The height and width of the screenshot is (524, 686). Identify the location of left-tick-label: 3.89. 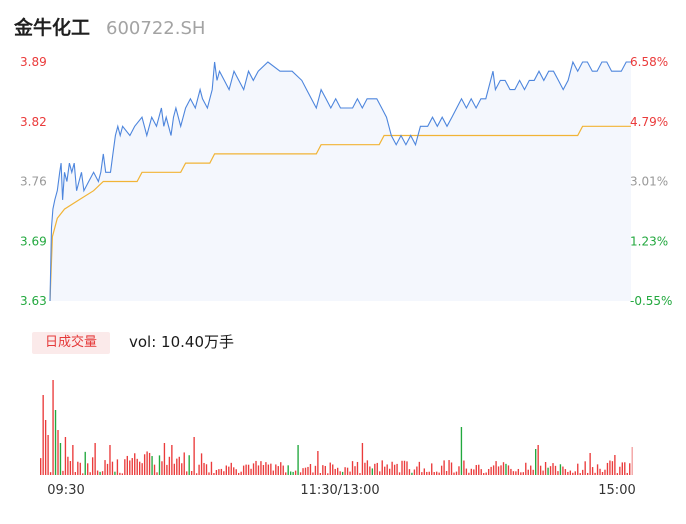
(33, 62).